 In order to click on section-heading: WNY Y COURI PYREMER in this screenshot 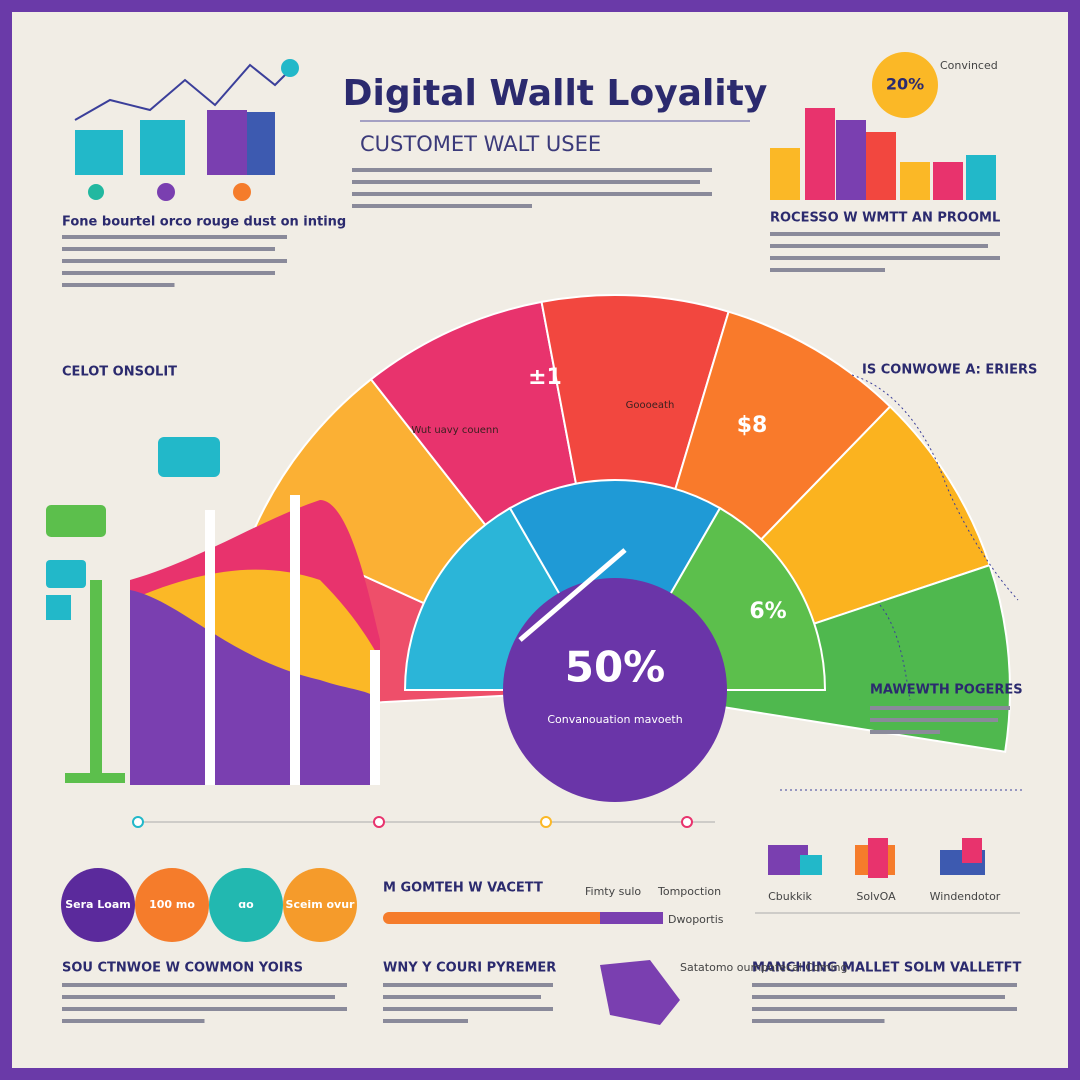, I will do `click(469, 968)`.